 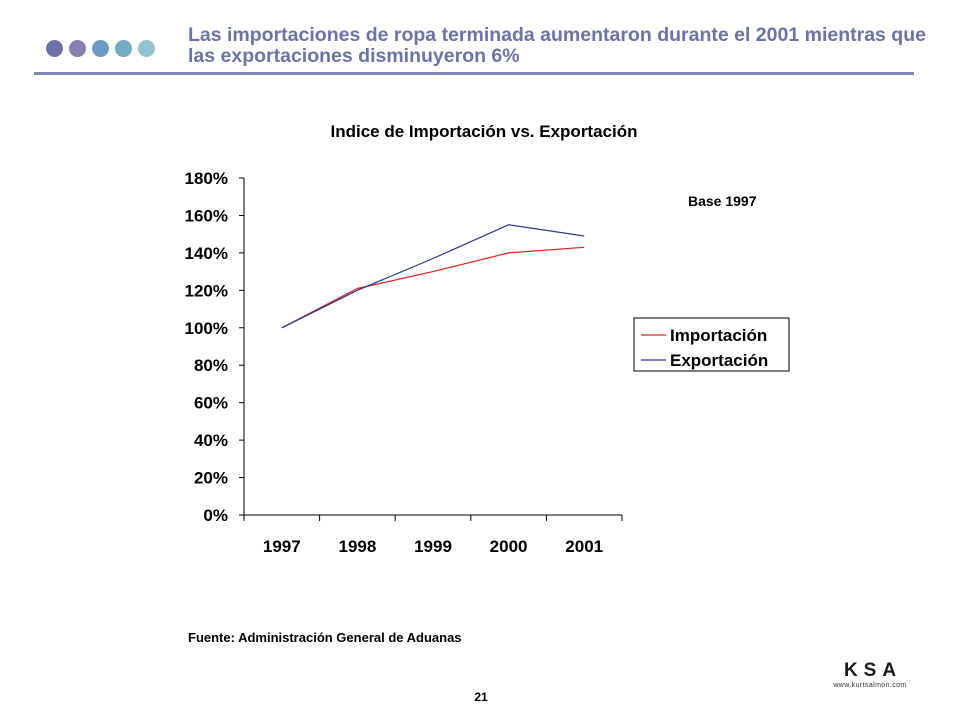 I want to click on y-tick-label: 0%, so click(x=215, y=515).